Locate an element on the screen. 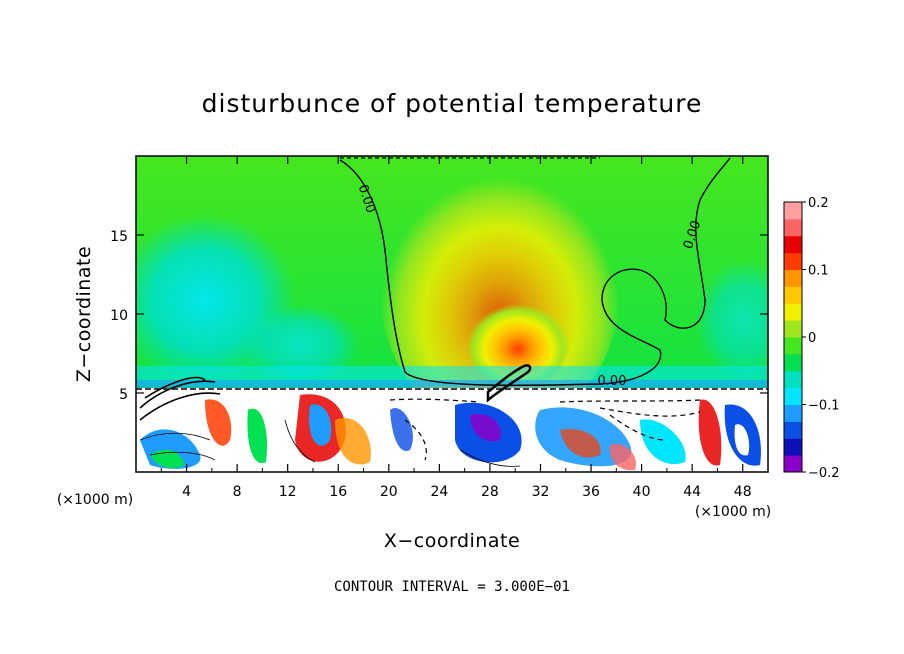  lower-contours-thin is located at coordinates (402, 443).